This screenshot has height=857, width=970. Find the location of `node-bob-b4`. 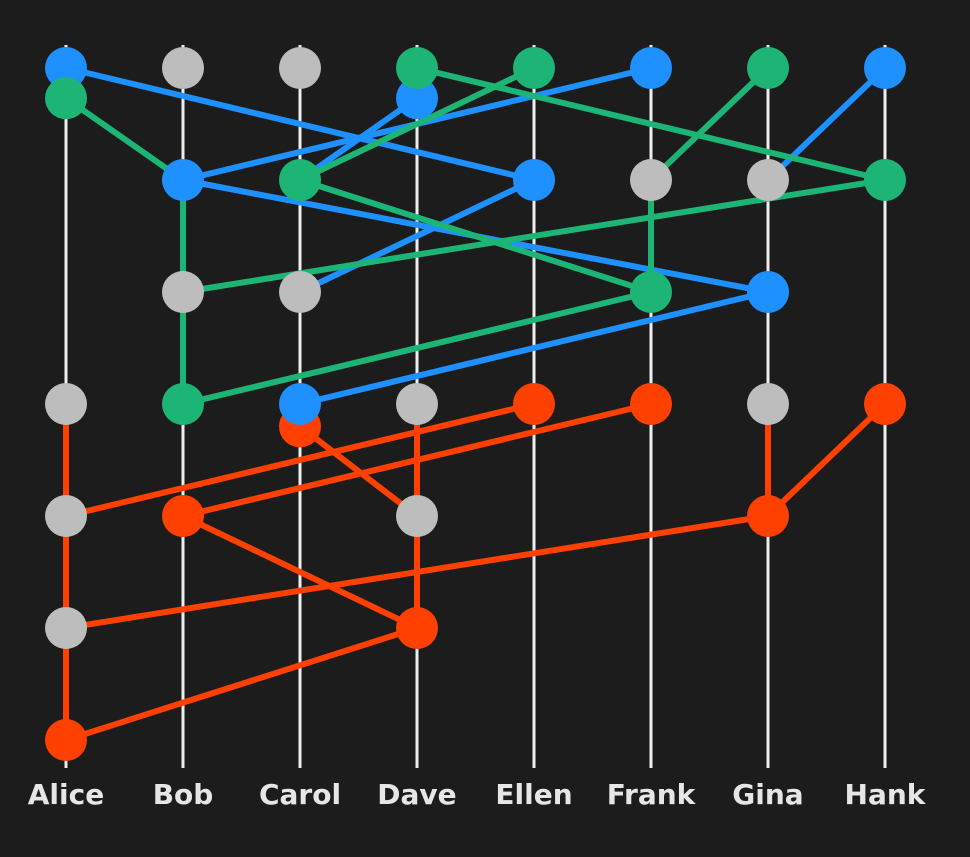

node-bob-b4 is located at coordinates (183, 404).